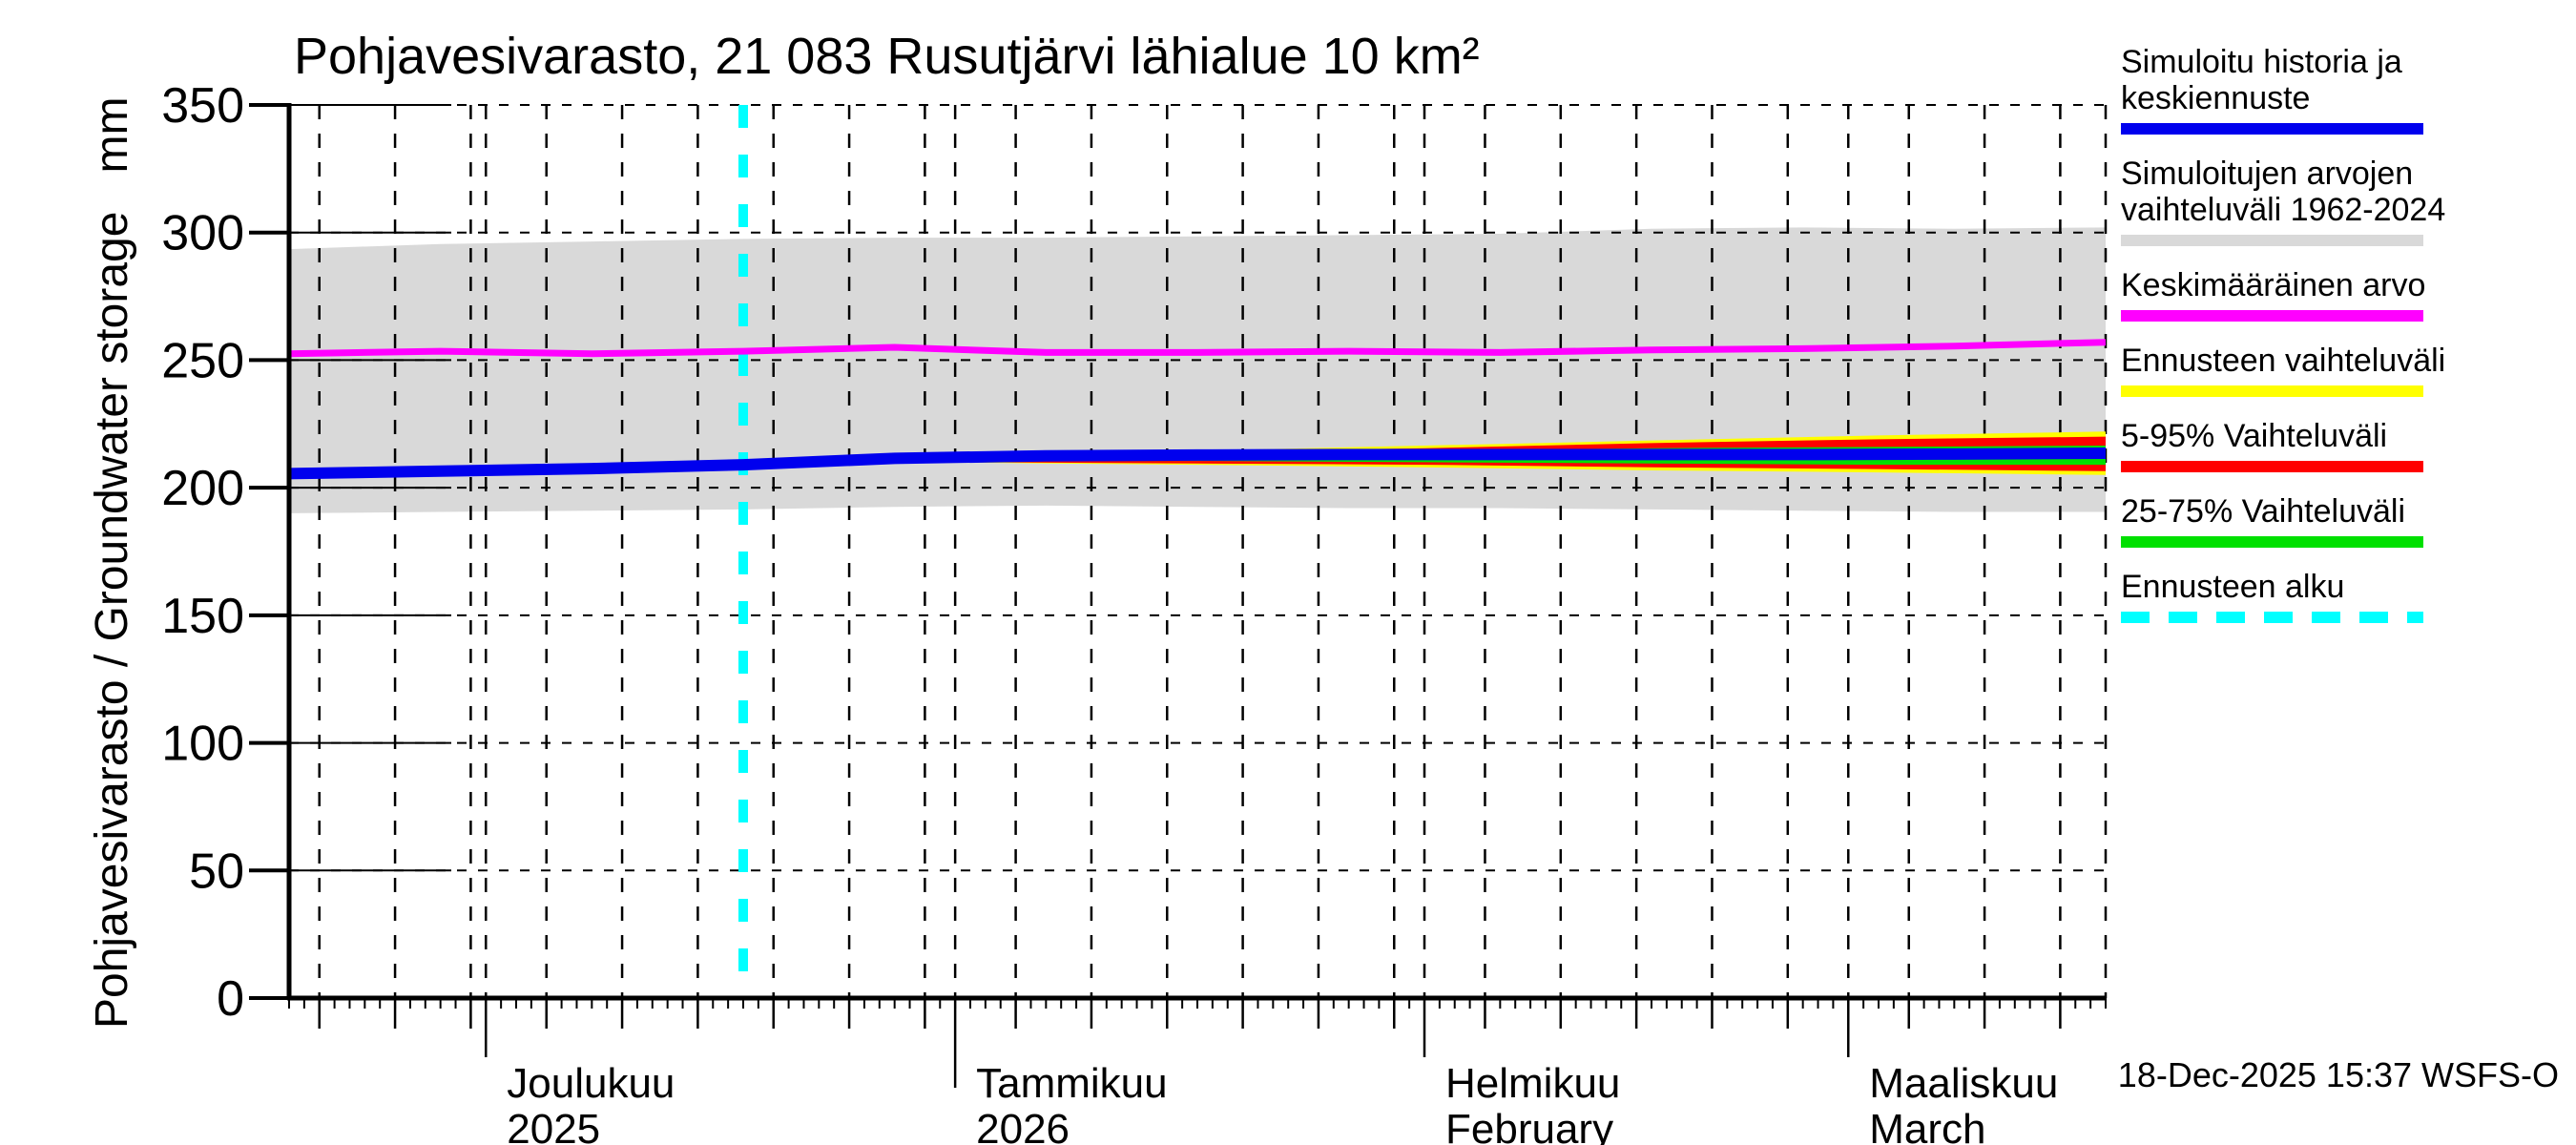 The height and width of the screenshot is (1145, 2576). What do you see at coordinates (2233, 587) in the screenshot?
I see `legend-label: Ennusteen alku` at bounding box center [2233, 587].